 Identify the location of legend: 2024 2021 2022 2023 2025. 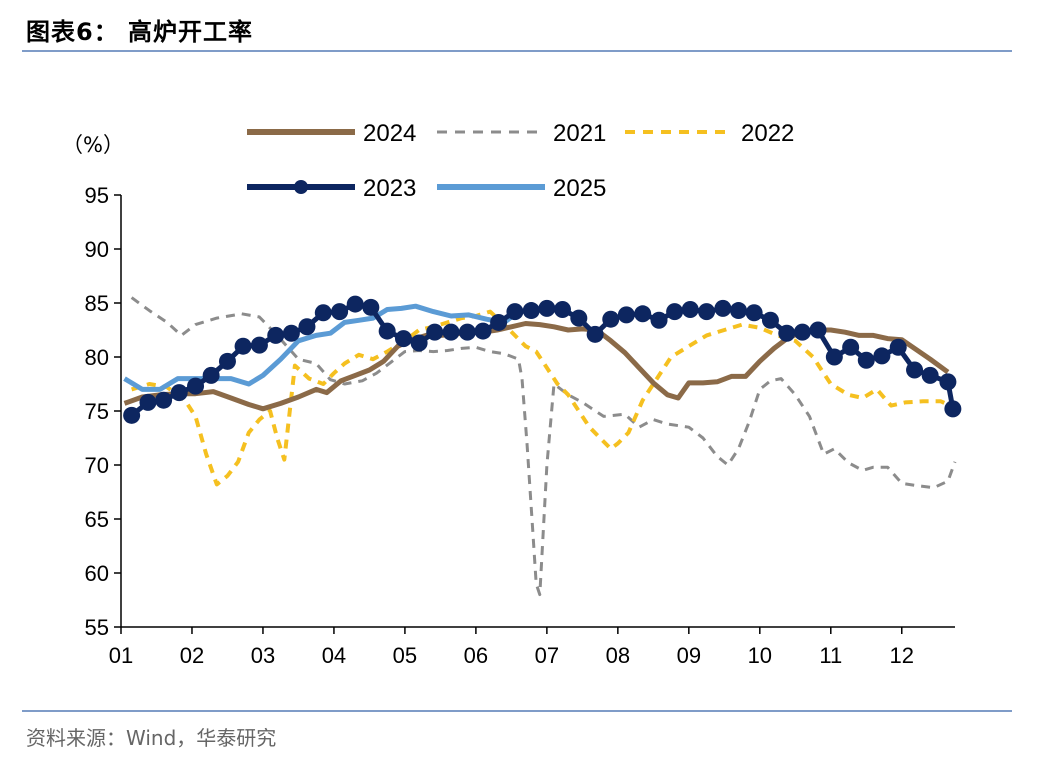
(520, 161).